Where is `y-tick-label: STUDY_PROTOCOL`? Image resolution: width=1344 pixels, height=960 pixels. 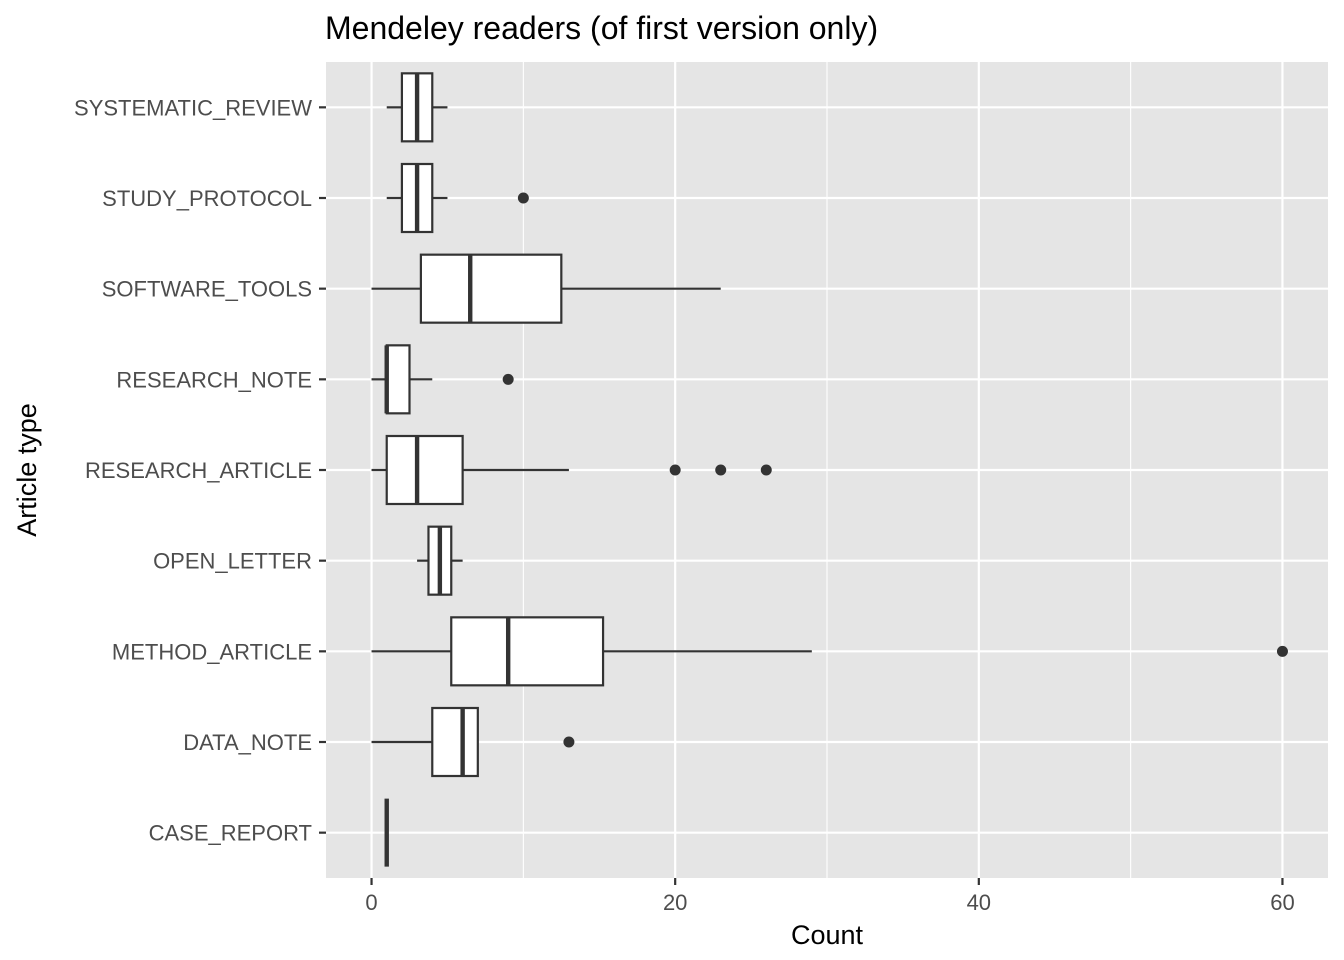 y-tick-label: STUDY_PROTOCOL is located at coordinates (207, 198).